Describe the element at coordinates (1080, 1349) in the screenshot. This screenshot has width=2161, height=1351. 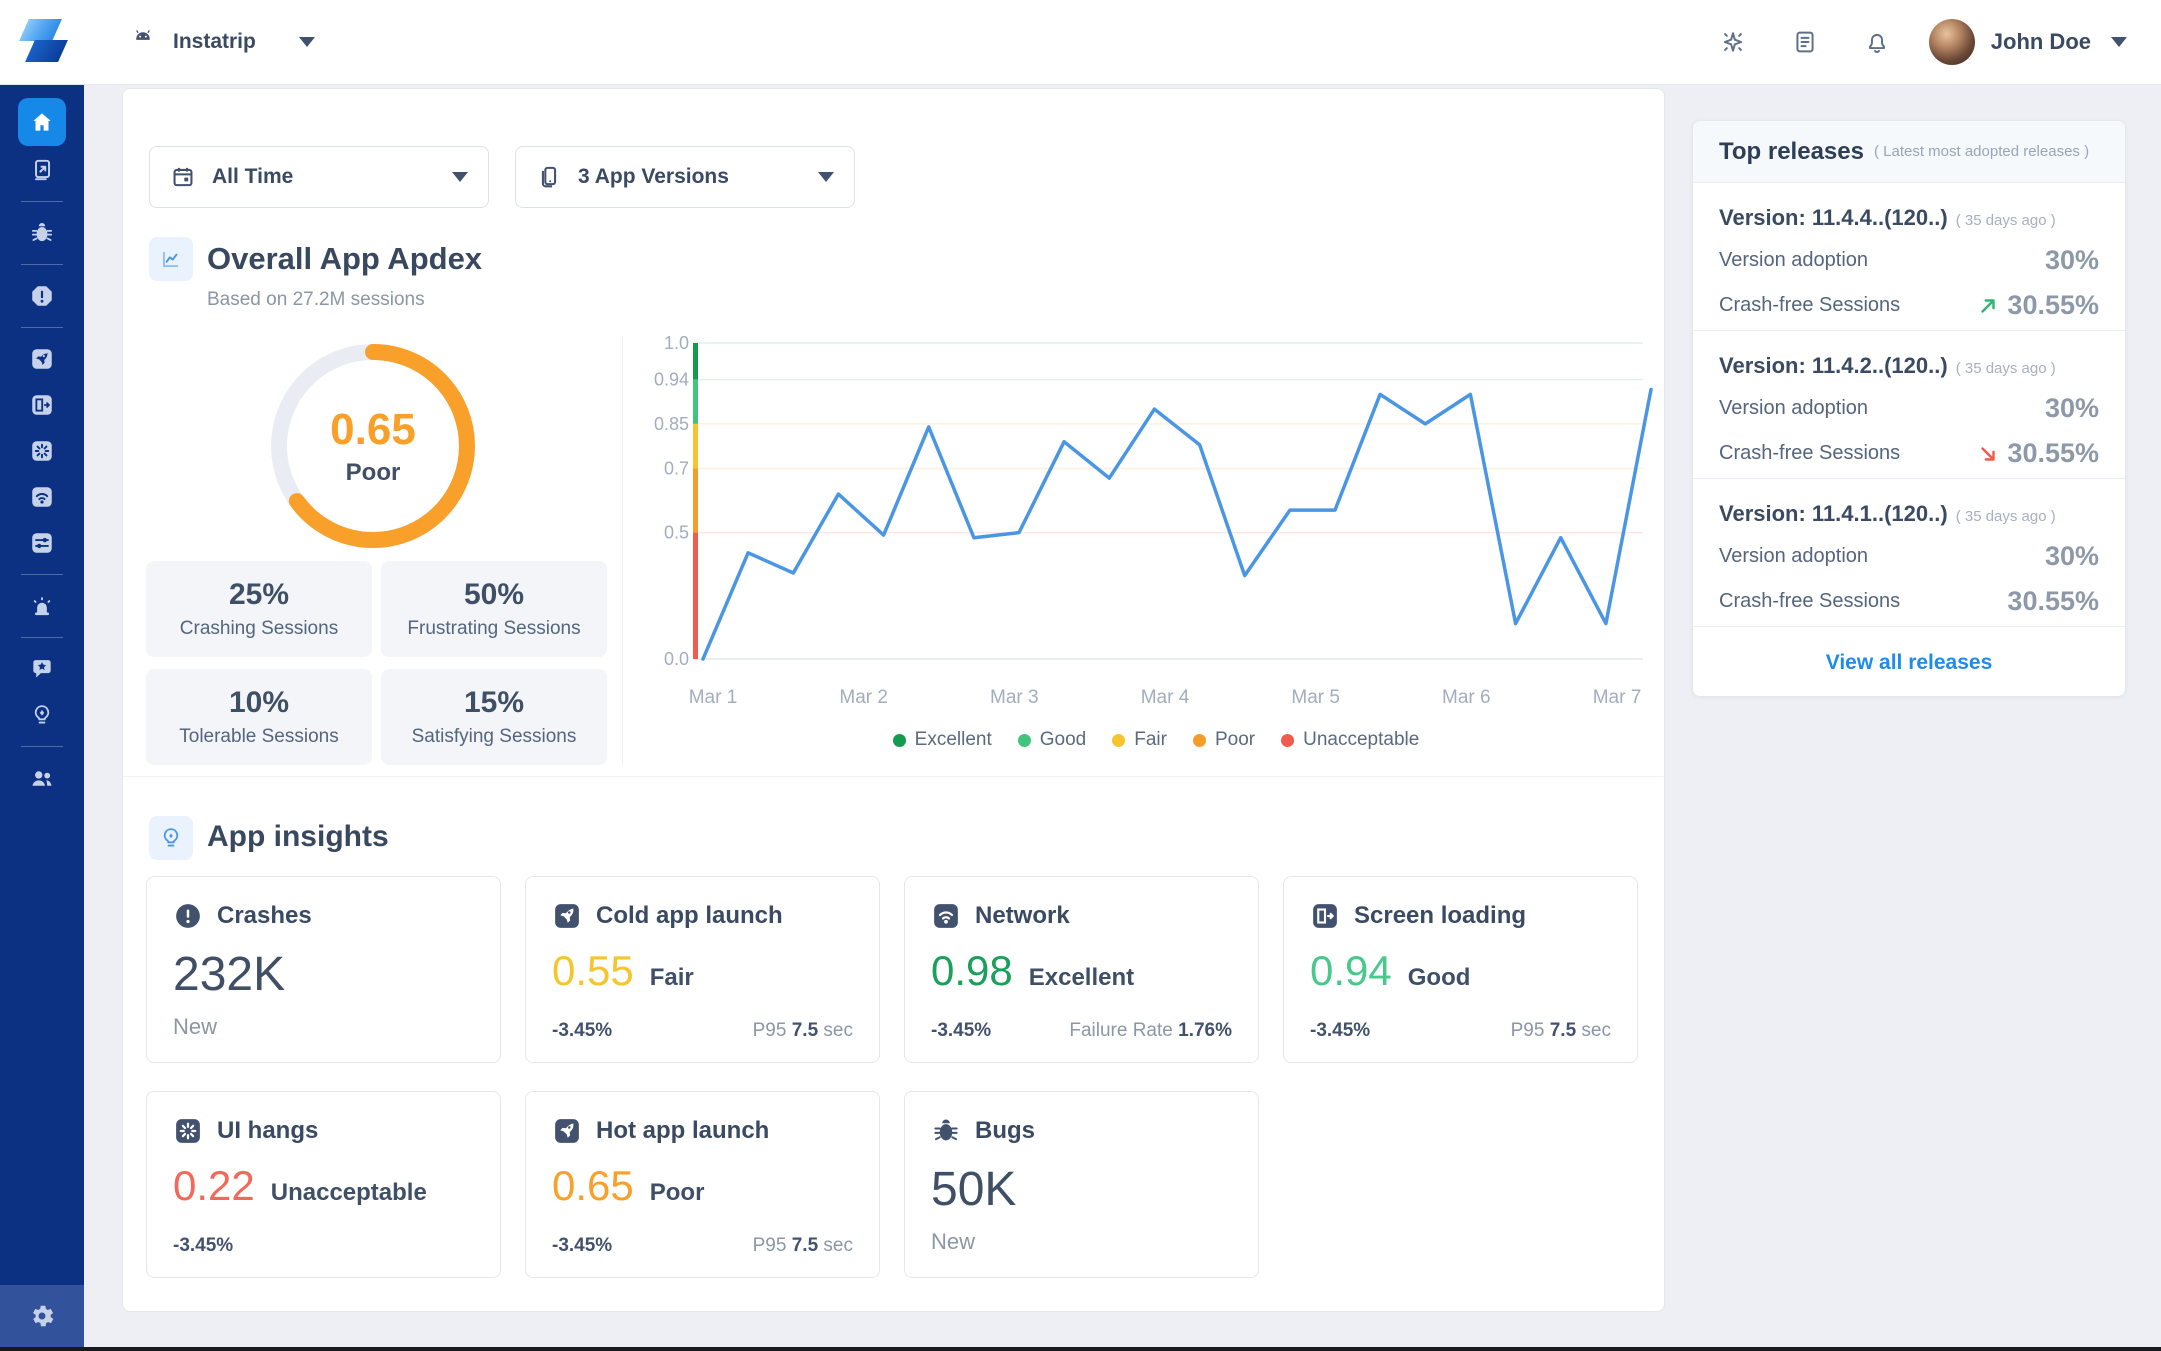
I see `bottom-edge` at that location.